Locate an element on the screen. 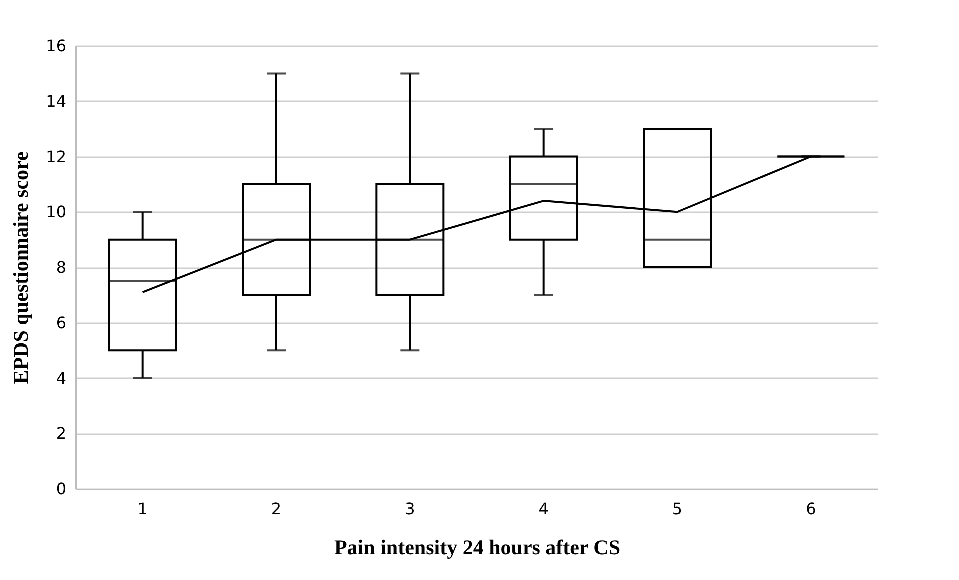  y-tick-label: 16 is located at coordinates (56, 46).